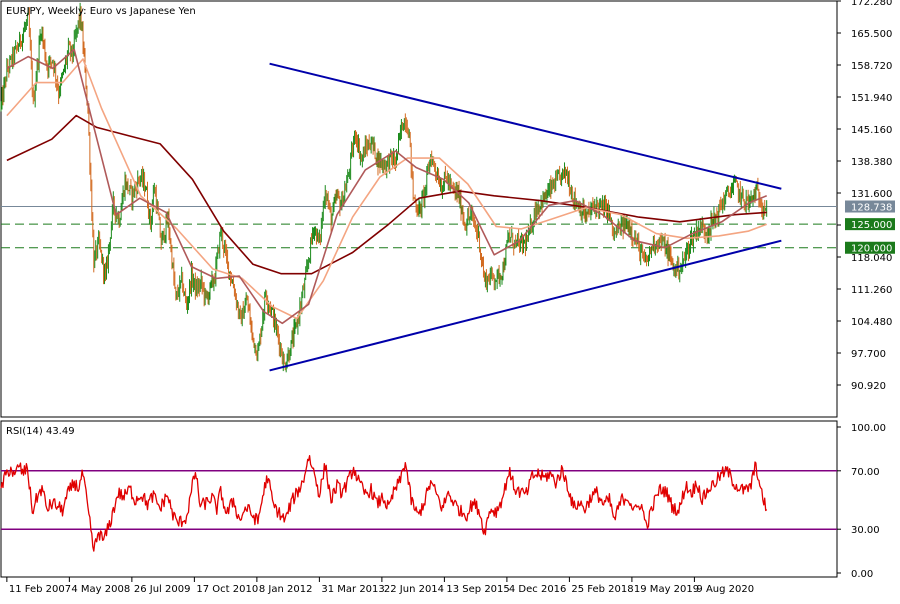  Describe the element at coordinates (868, 354) in the screenshot. I see `price-y-tick-label: 97.700` at that location.